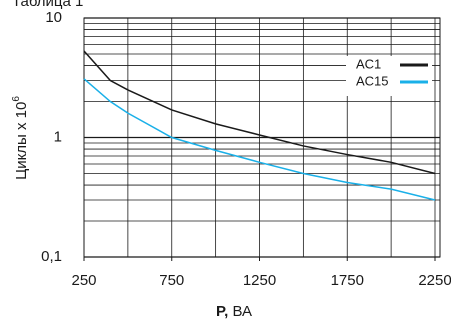  What do you see at coordinates (58, 136) in the screenshot?
I see `y-tick-label: 1` at bounding box center [58, 136].